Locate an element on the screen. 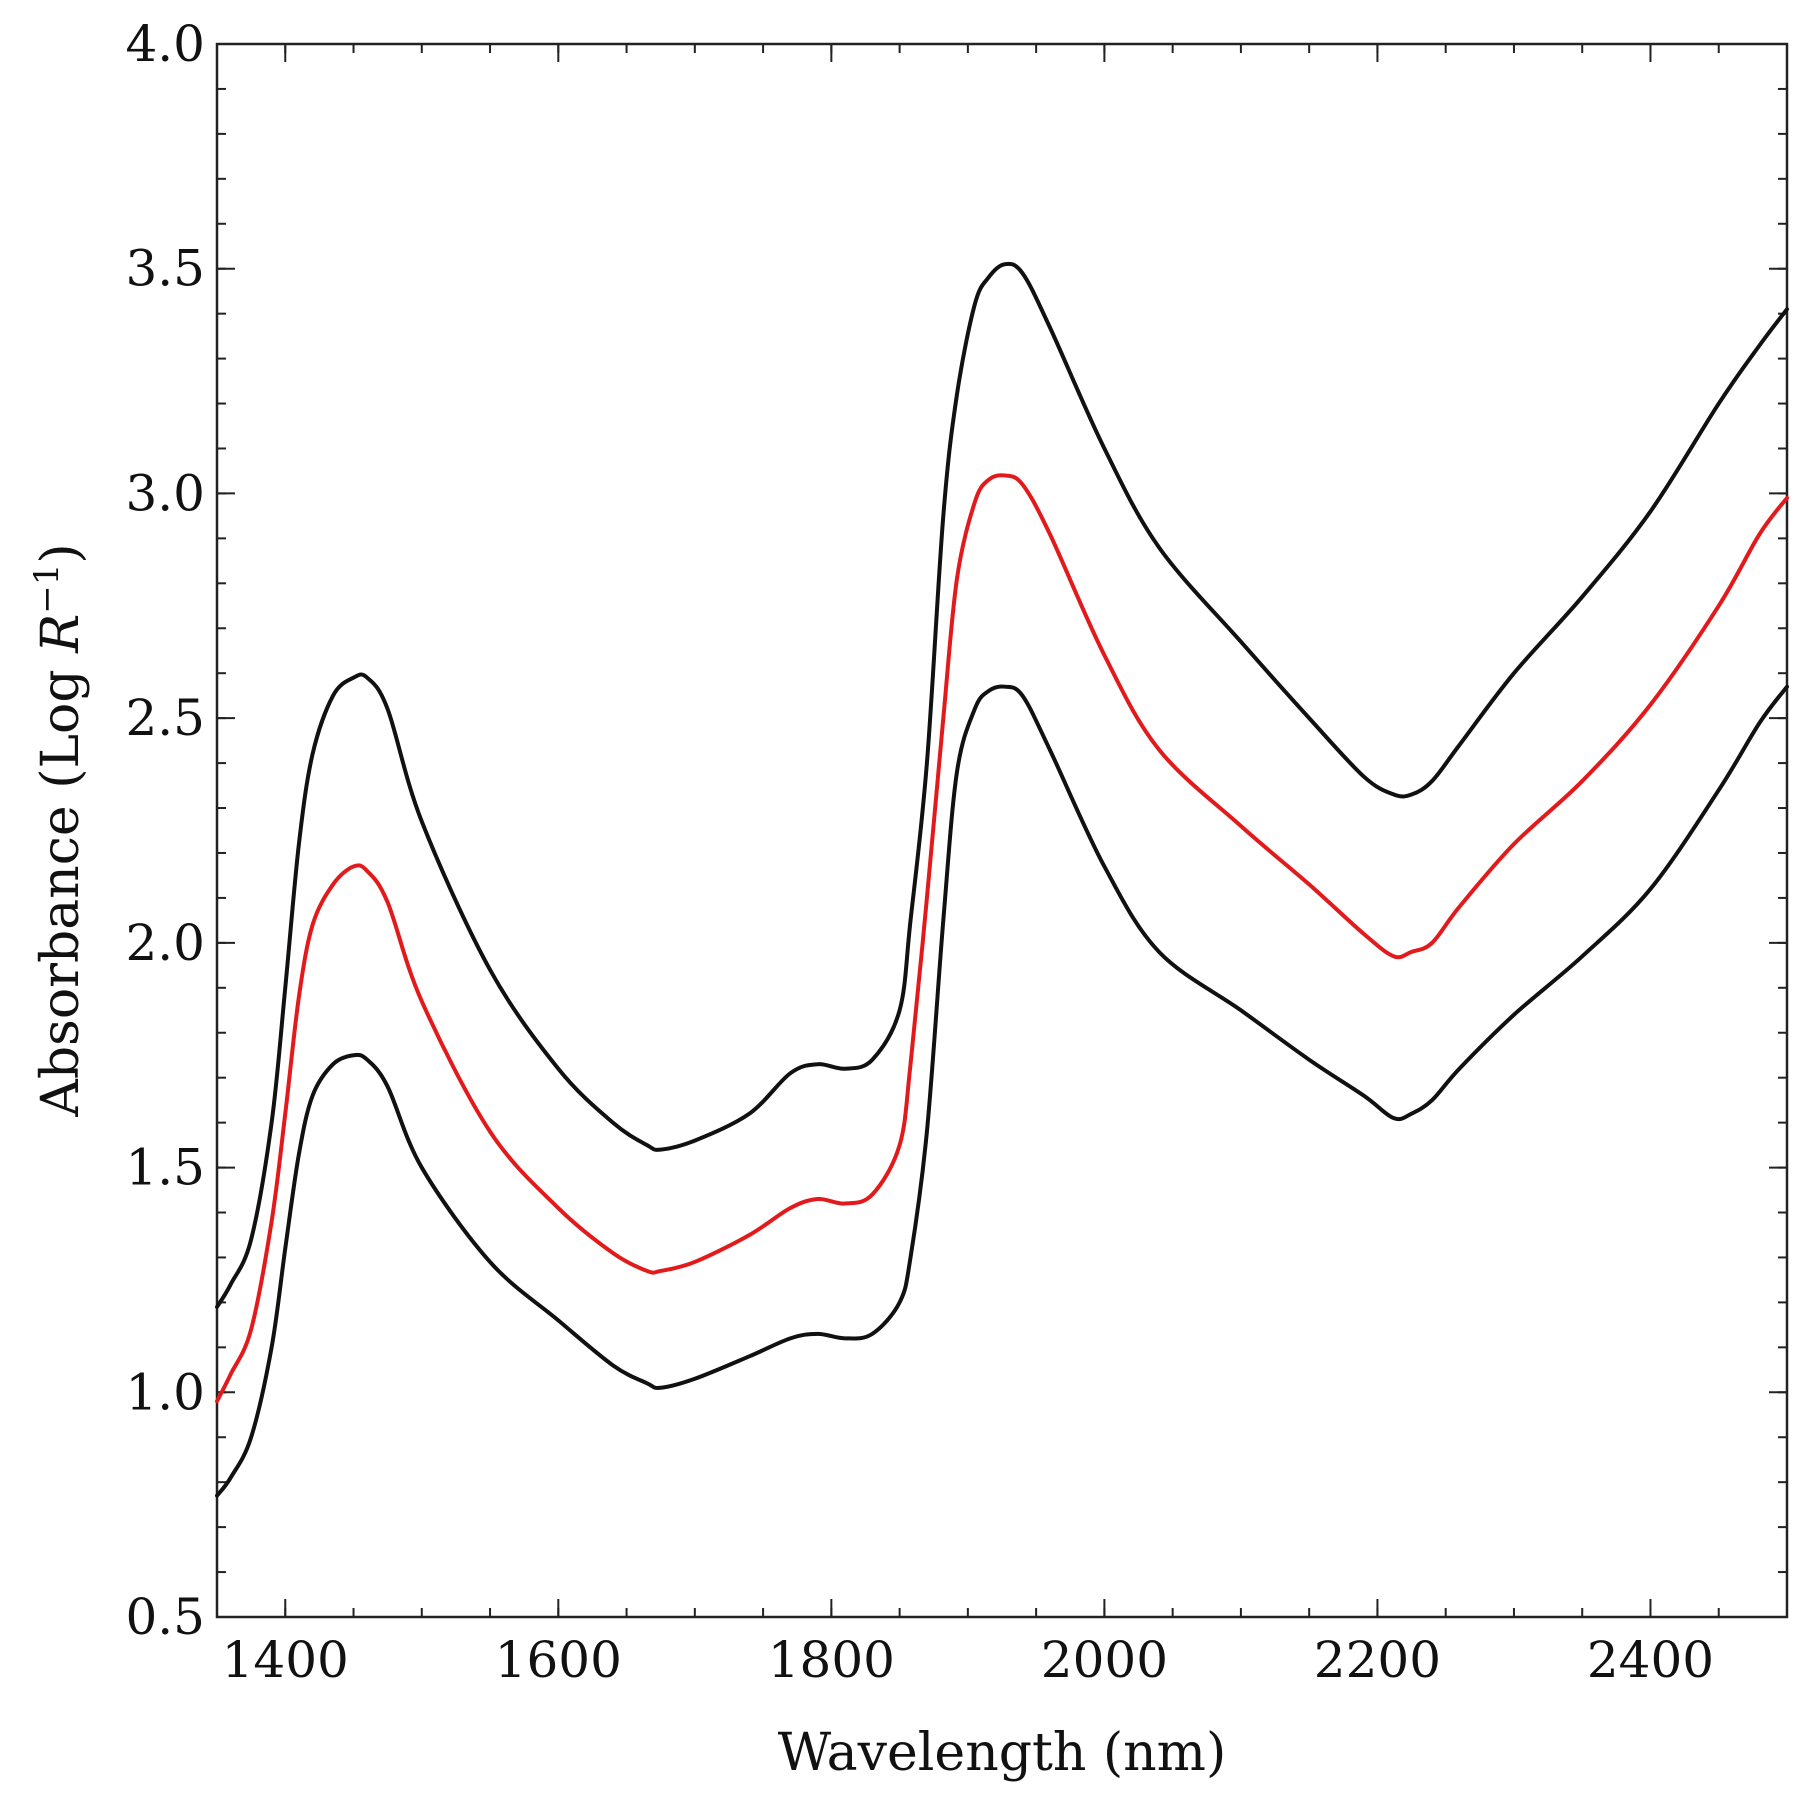 Image resolution: width=1803 pixels, height=1800 pixels. x-tick-label: 2000 is located at coordinates (1104, 1660).